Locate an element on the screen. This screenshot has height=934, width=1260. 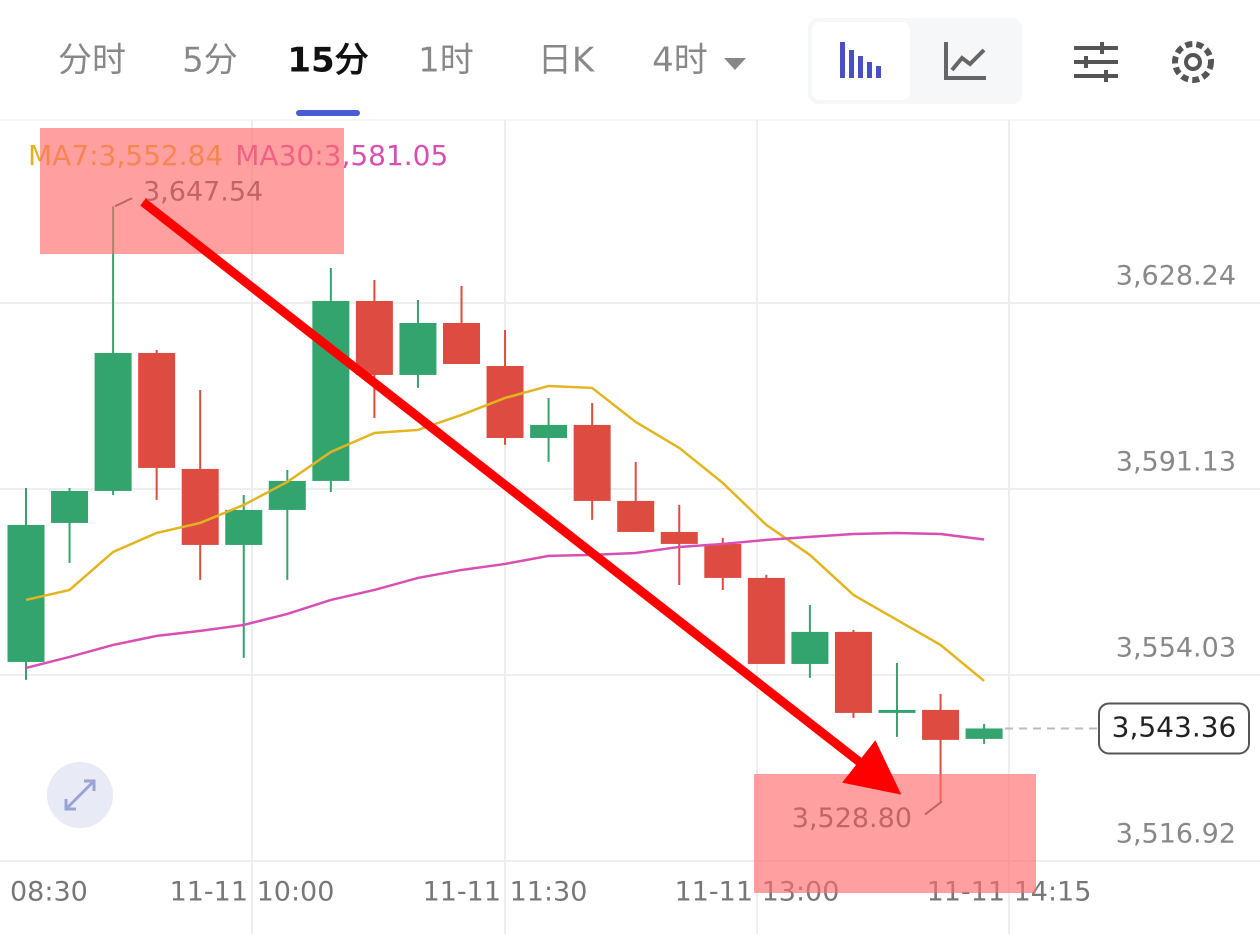
tab: 分时 is located at coordinates (92, 61).